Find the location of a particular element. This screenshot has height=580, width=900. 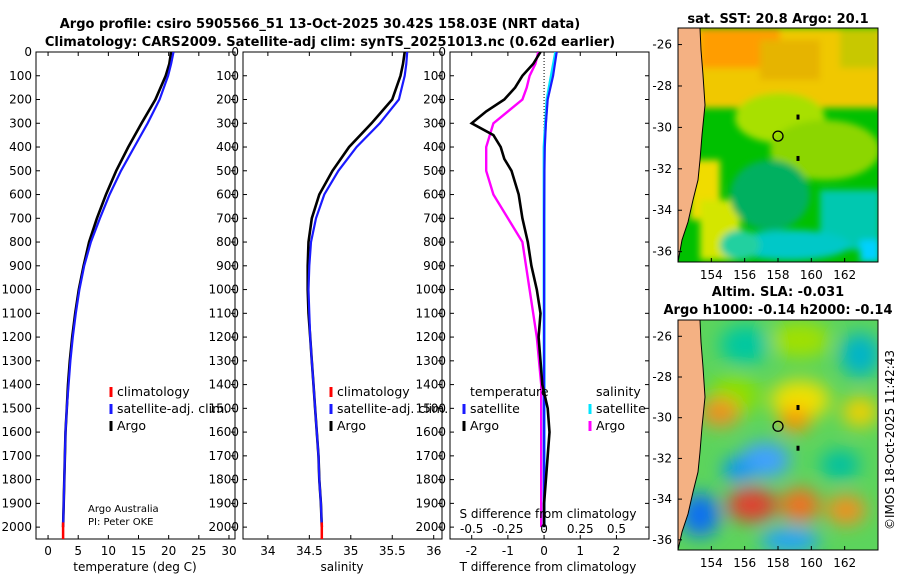

sst-map-panel: sat. SST: 20.8 Argo: 20.1 154 is located at coordinates (765, 147).